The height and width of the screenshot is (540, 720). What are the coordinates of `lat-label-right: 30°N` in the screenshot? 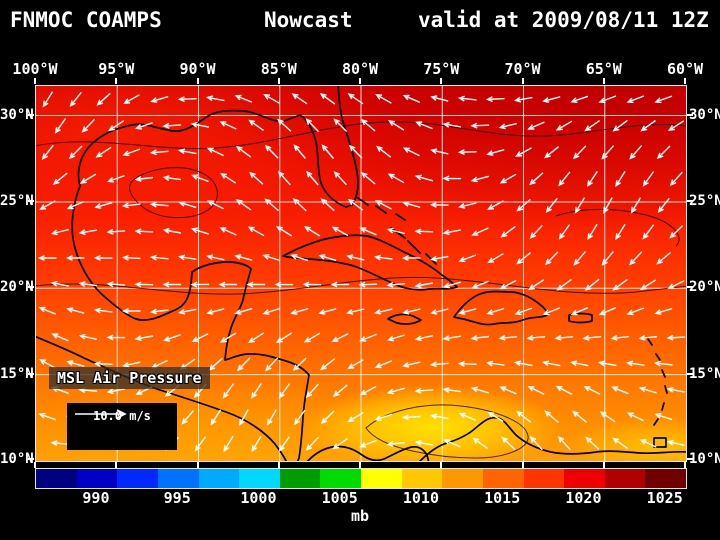 It's located at (704, 114).